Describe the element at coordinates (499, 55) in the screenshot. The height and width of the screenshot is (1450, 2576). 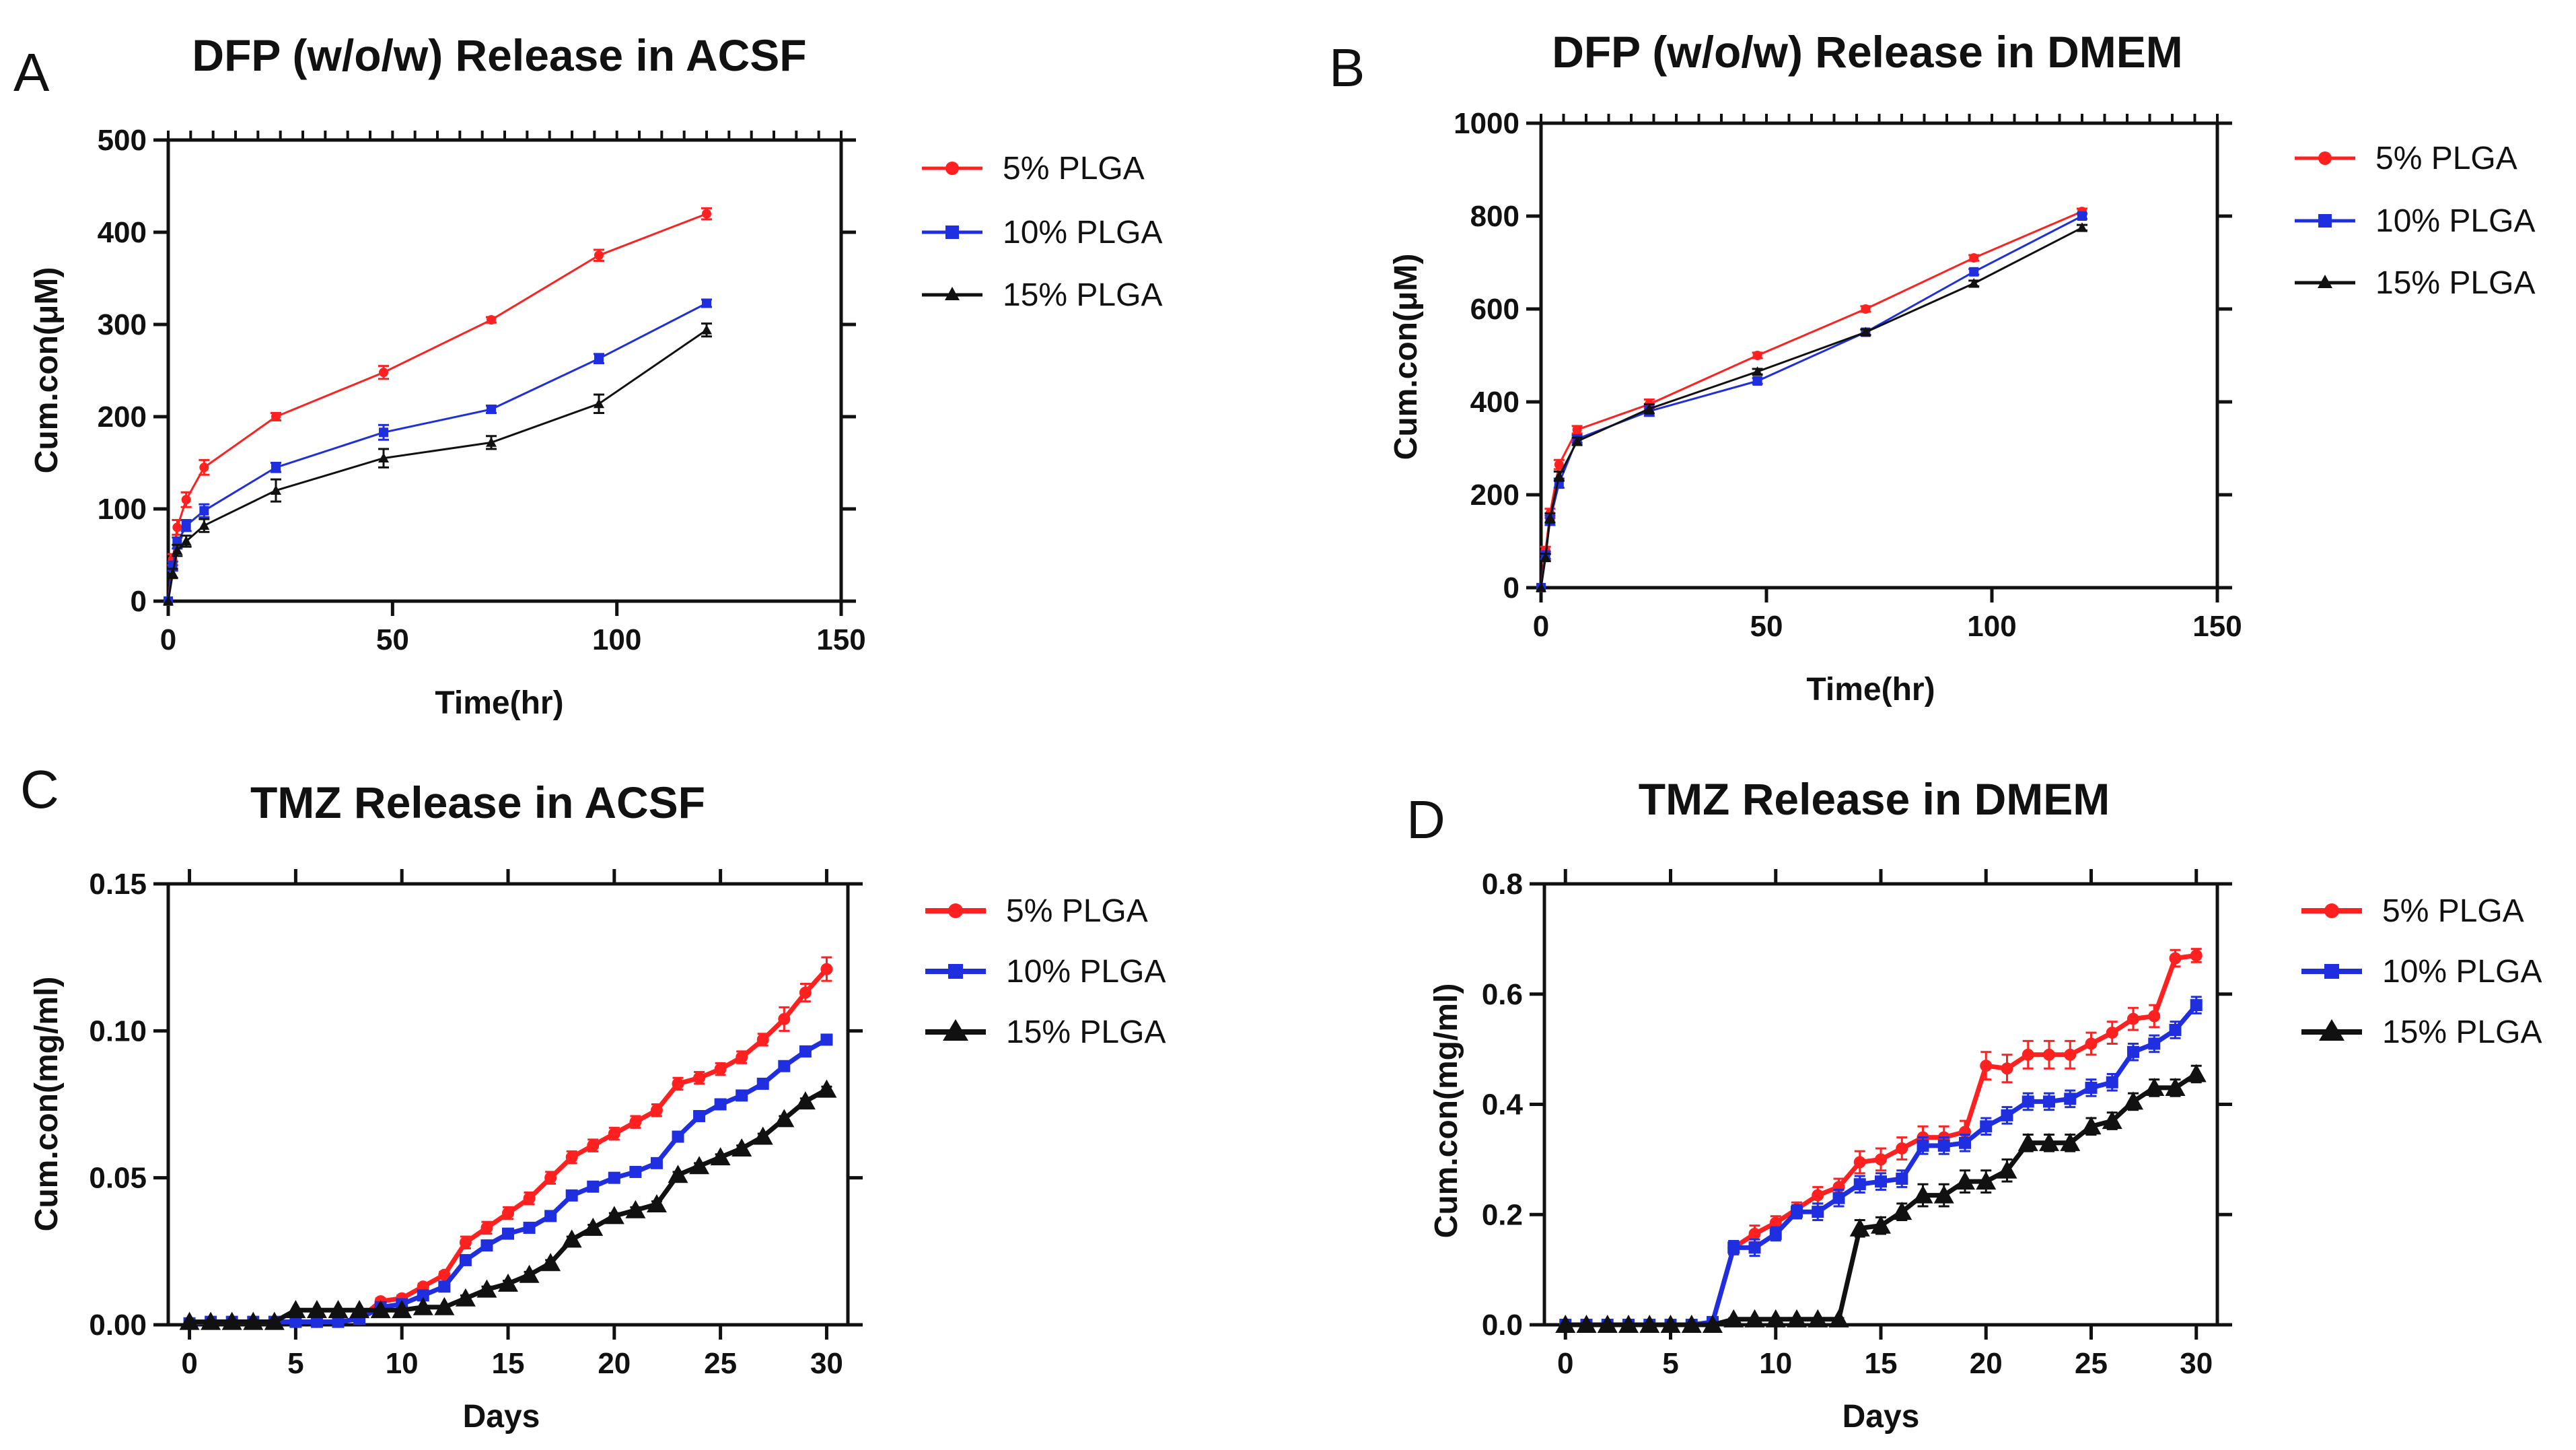
I see `panel-a-title: DFP (w/o/w) Release in ACSF` at that location.